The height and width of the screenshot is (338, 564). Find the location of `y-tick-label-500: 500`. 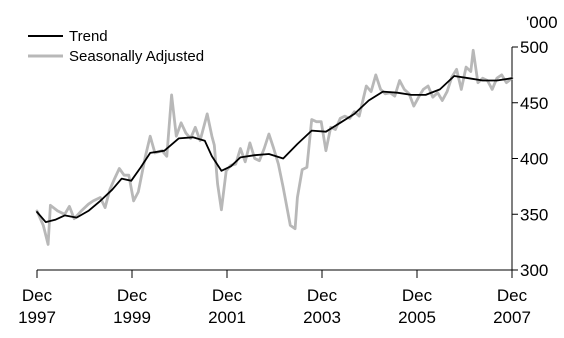

y-tick-label-500: 500 is located at coordinates (534, 47).